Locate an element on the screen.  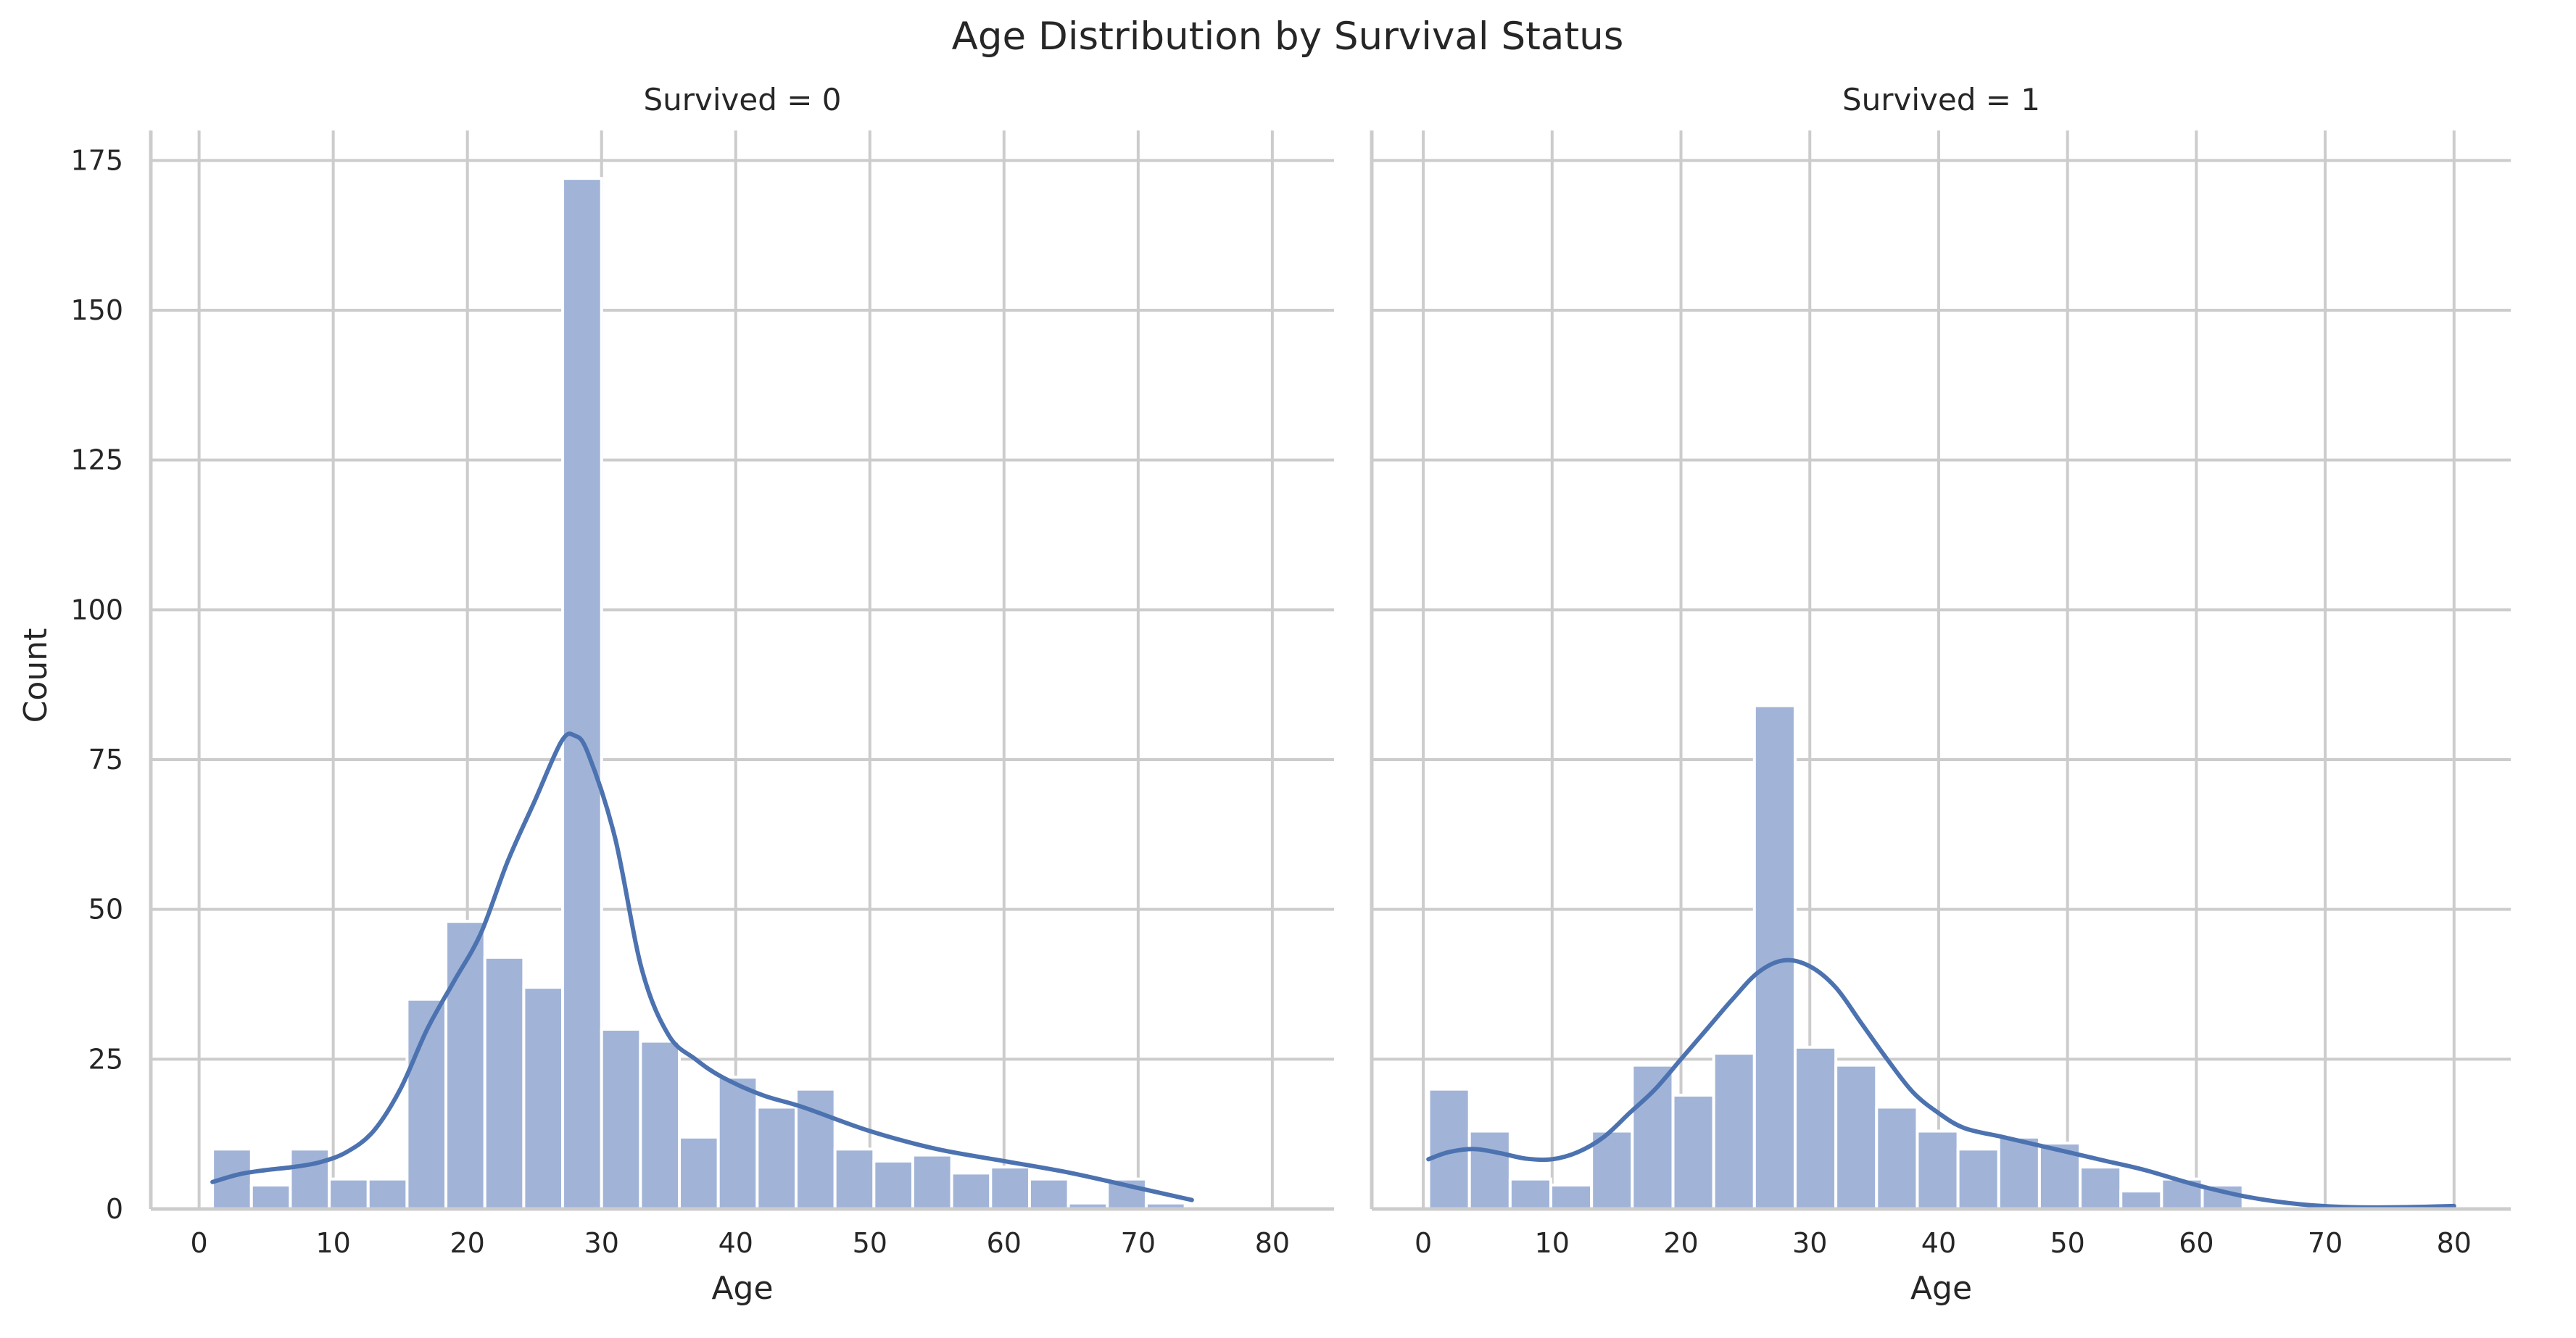
y-tick-label: 50 is located at coordinates (105, 910).